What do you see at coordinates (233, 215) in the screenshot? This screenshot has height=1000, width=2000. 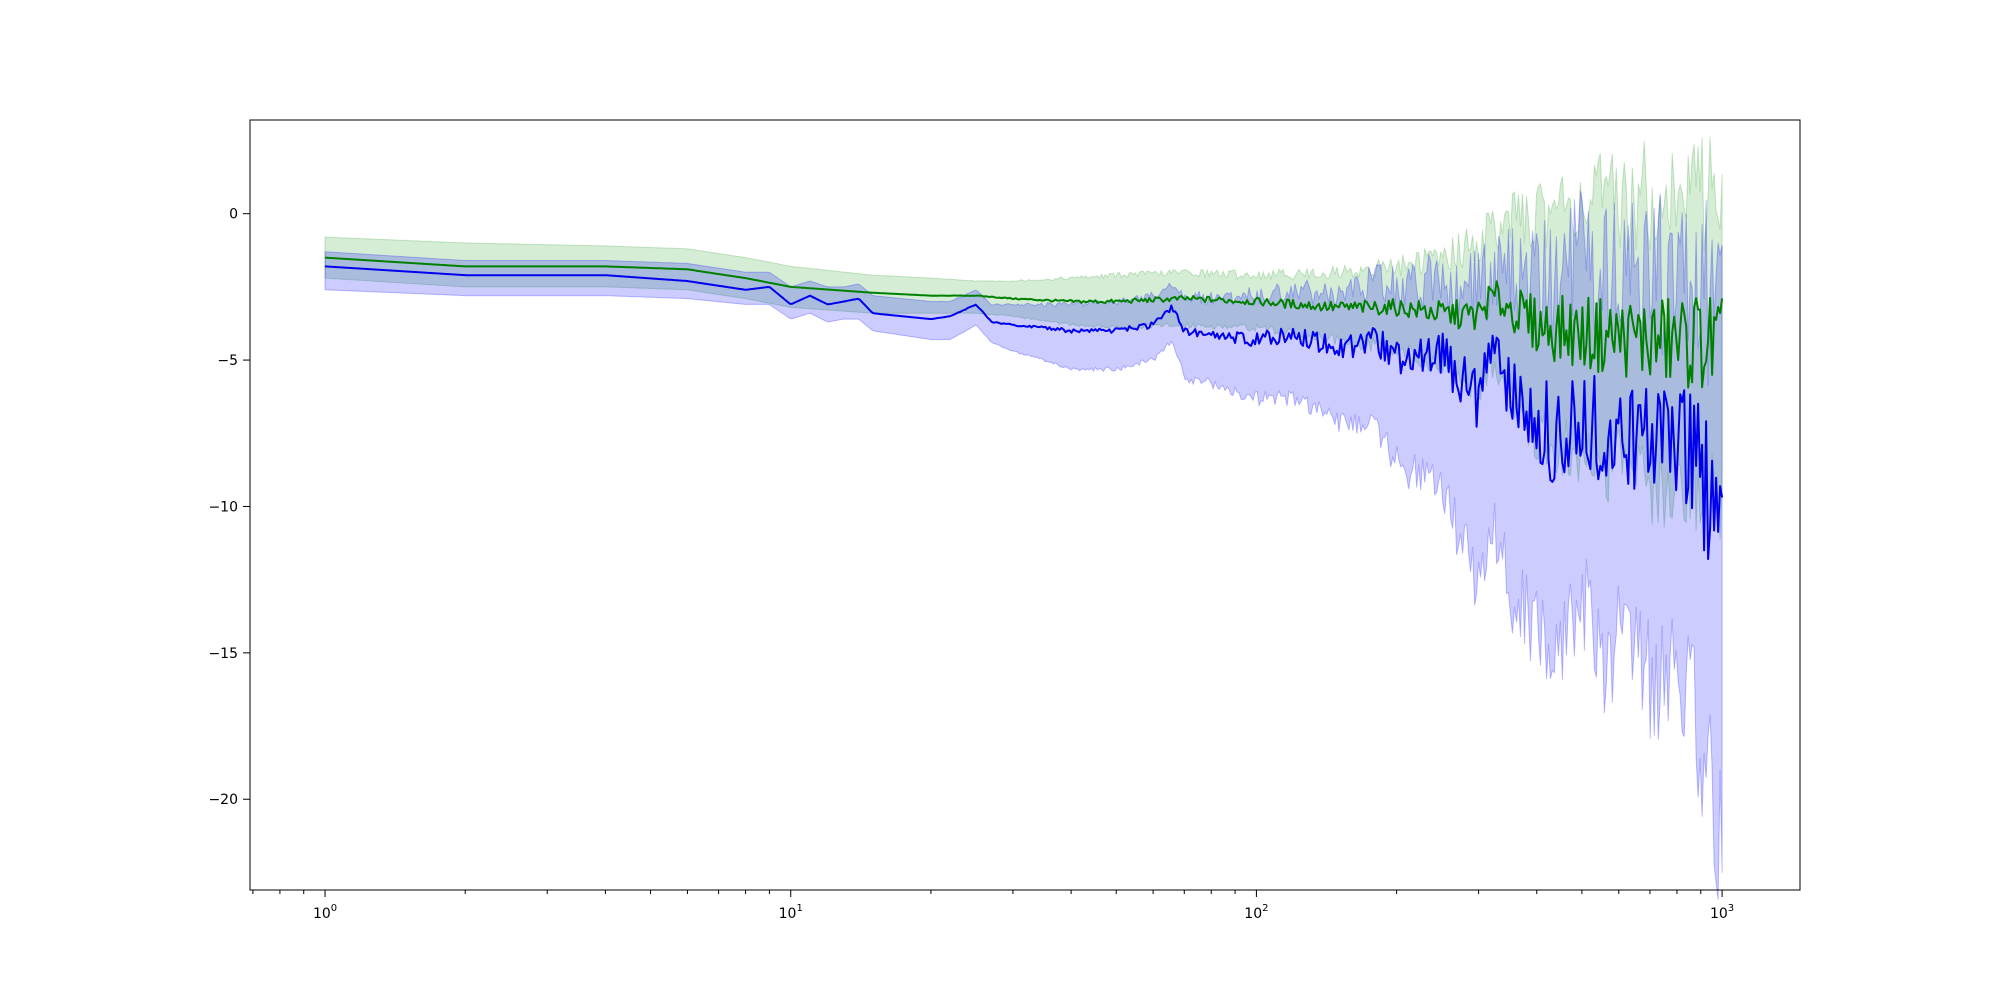 I see `y-tick-label: 0` at bounding box center [233, 215].